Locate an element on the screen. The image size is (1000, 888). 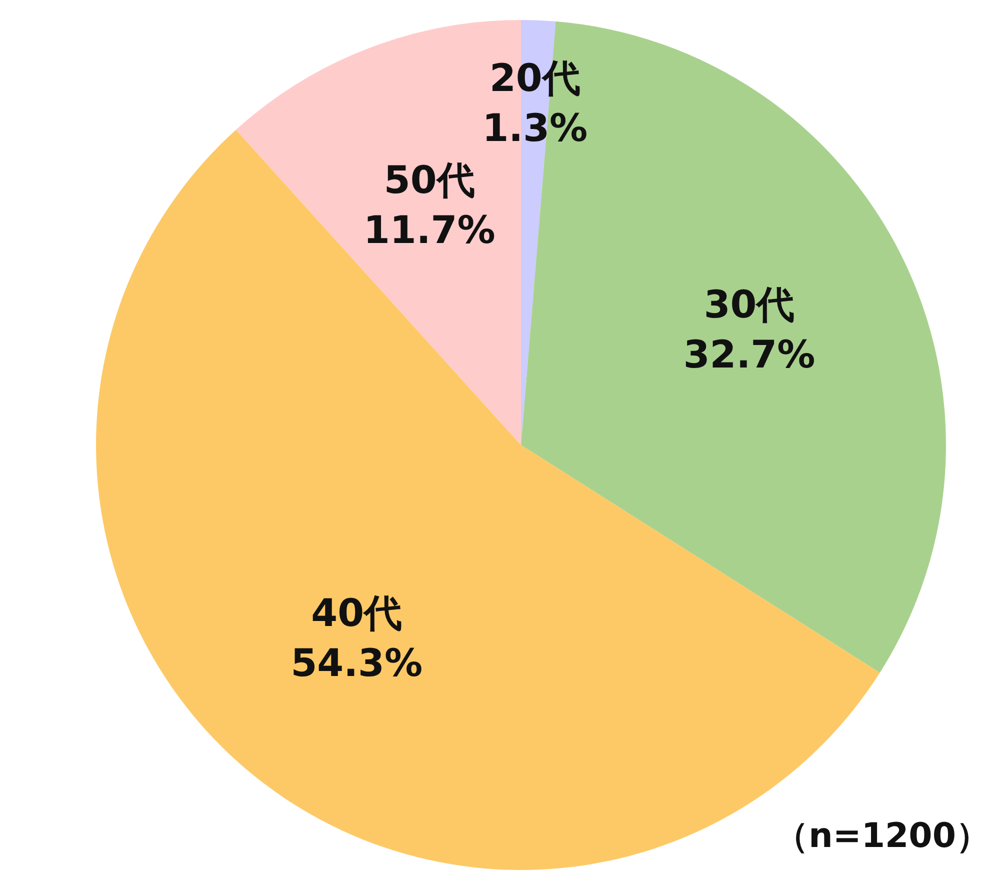
slice-label: 30代 is located at coordinates (749, 304).